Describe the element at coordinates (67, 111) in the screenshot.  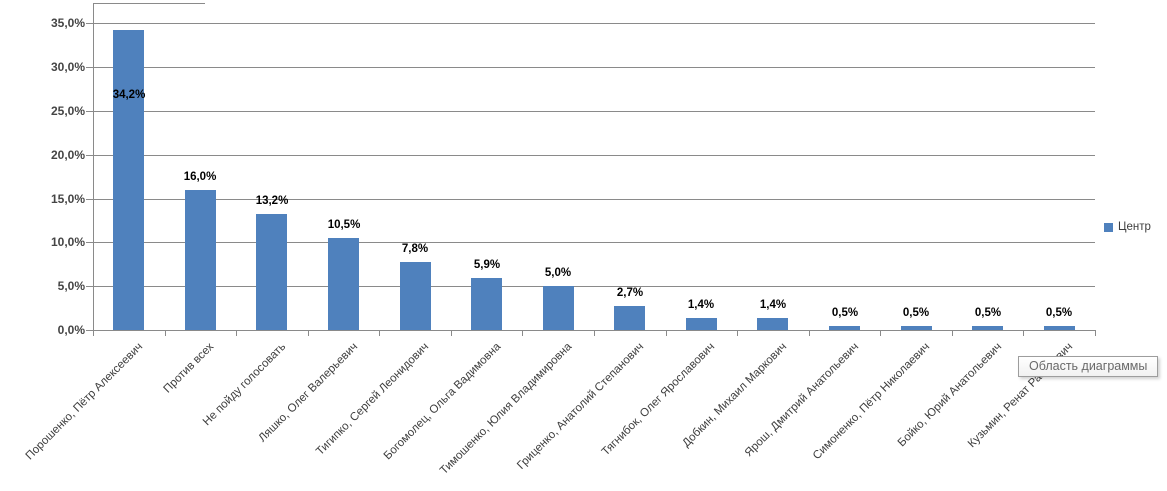
I see `y-axis-label: 25,0%` at that location.